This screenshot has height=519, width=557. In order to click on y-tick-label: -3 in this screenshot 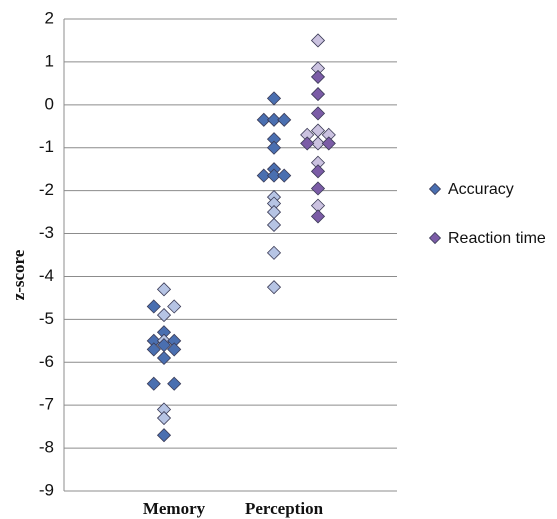, I will do `click(46, 232)`.